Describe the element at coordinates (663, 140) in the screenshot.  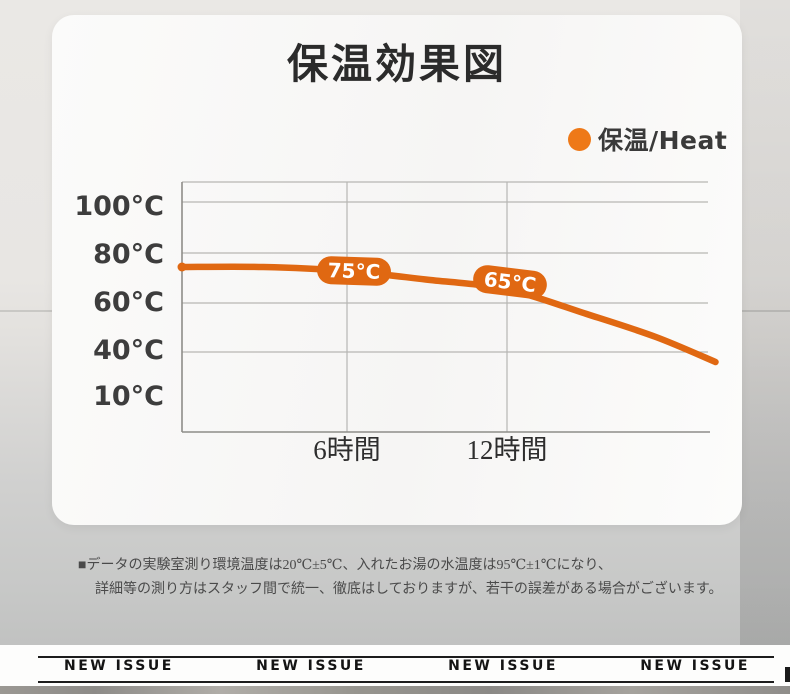
I see `legend-label: 保温/Heat` at that location.